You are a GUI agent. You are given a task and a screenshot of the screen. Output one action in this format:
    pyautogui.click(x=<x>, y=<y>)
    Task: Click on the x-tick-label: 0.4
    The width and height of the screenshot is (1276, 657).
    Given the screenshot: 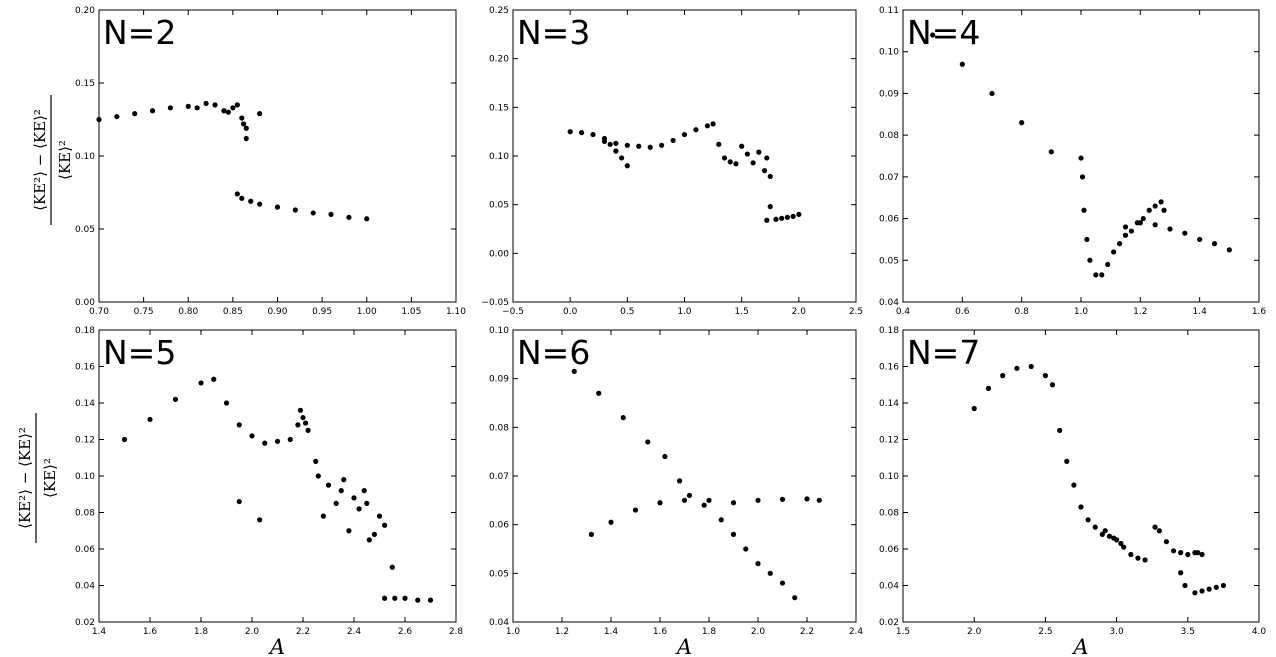 What is the action you would take?
    pyautogui.click(x=903, y=312)
    